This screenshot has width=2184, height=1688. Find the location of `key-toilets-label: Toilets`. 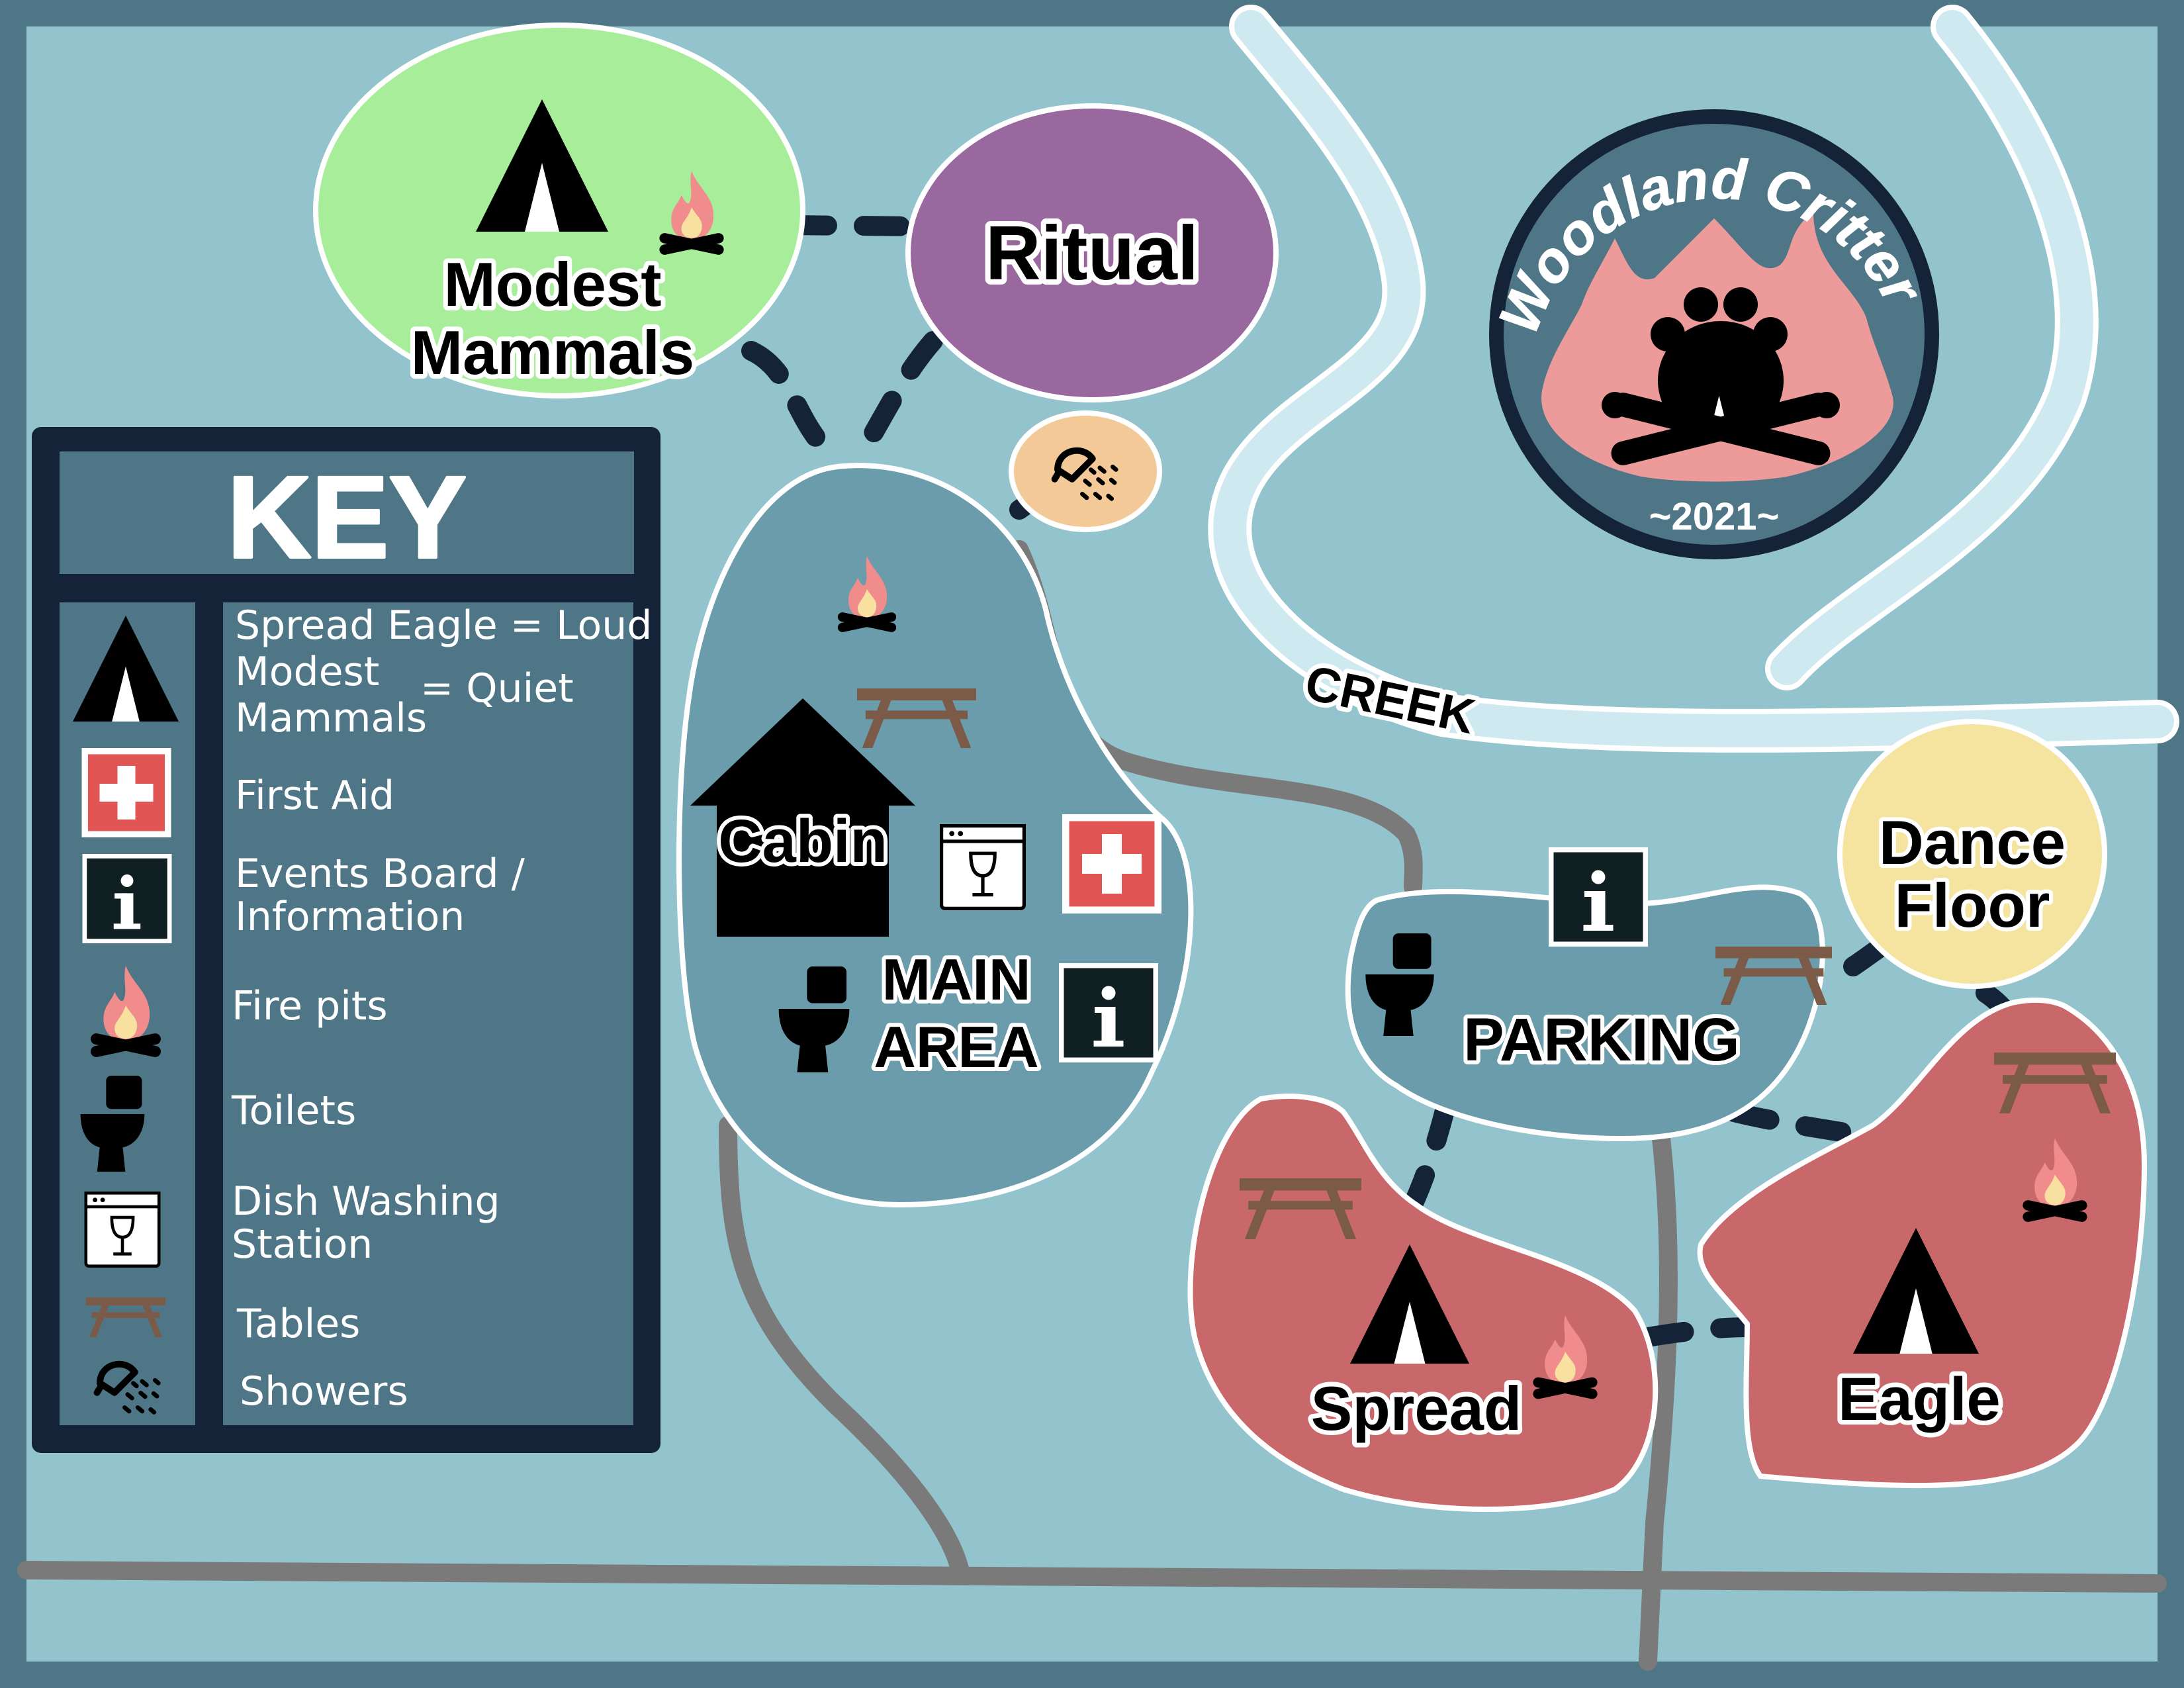

key-toilets-label: Toilets is located at coordinates (293, 1111).